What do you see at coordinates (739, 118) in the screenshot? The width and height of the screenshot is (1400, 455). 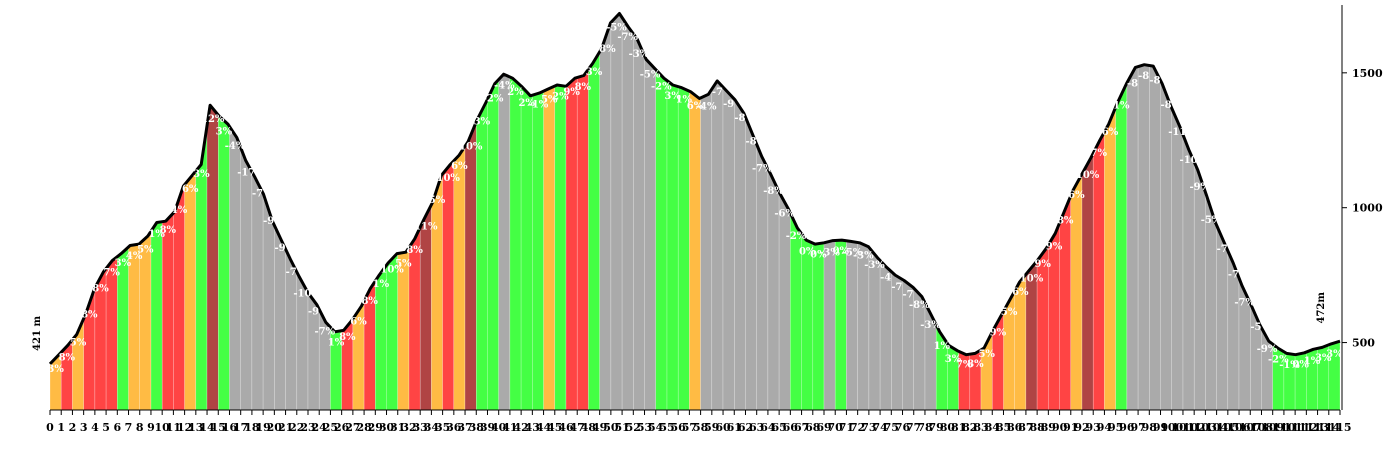 I see `grade-label: -8` at bounding box center [739, 118].